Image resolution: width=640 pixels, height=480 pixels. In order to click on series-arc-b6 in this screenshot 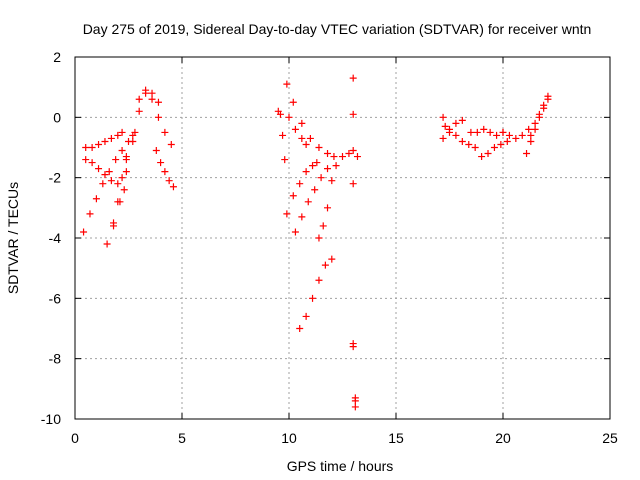, I will do `click(325, 209)`.